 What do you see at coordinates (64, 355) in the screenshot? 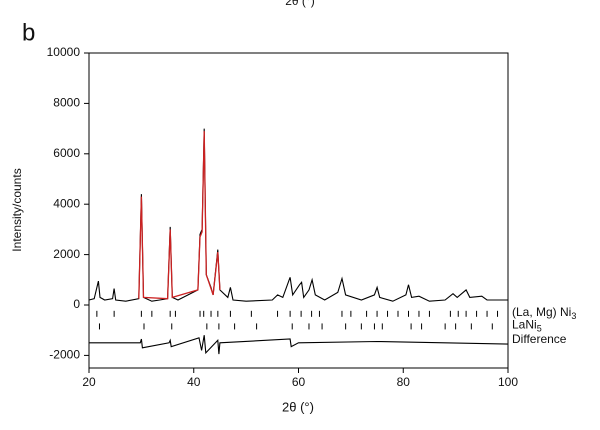
I see `y-tick-label: -2000` at bounding box center [64, 355].